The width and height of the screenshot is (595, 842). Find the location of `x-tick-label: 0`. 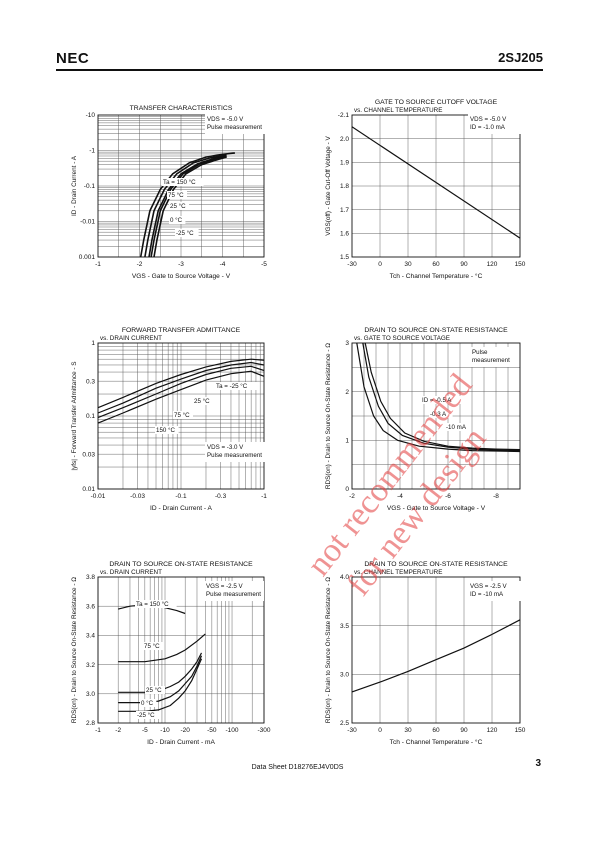

x-tick-label: 0 is located at coordinates (380, 264).